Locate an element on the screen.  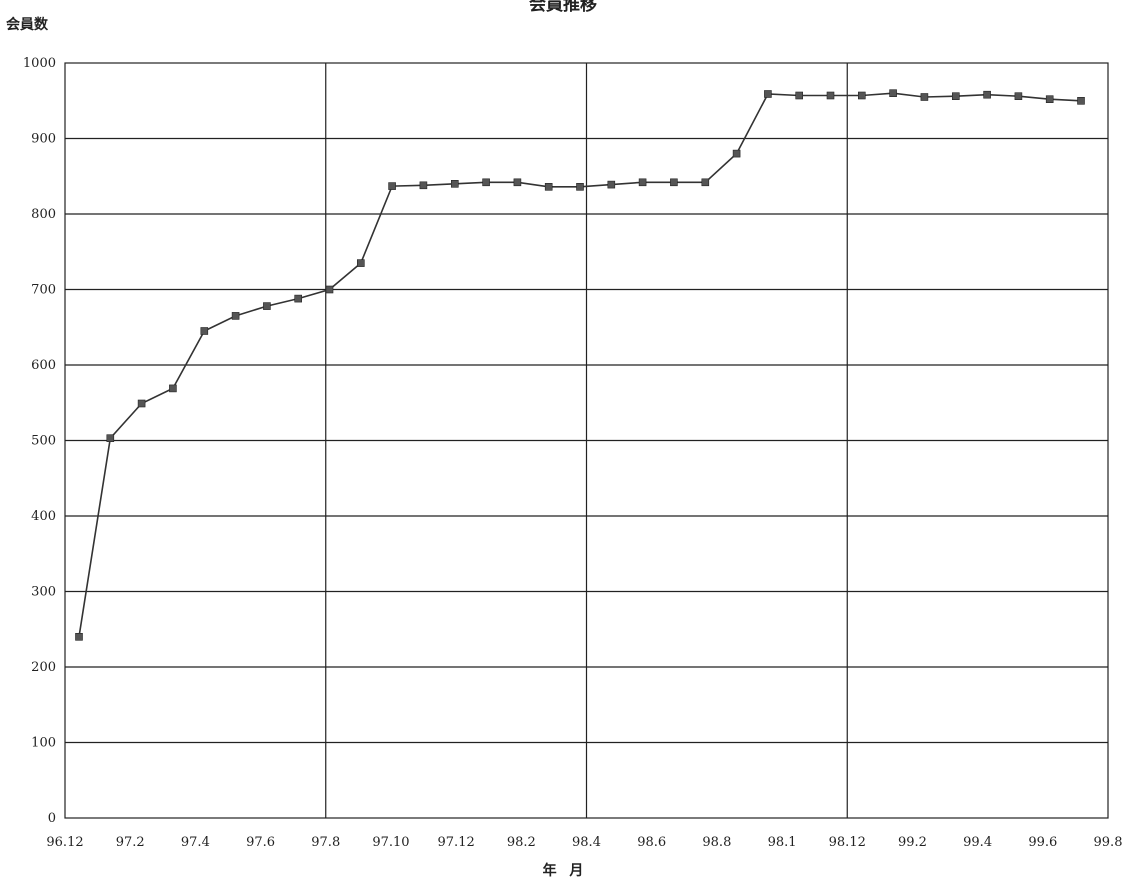
y-tick-label: 0 is located at coordinates (52, 818).